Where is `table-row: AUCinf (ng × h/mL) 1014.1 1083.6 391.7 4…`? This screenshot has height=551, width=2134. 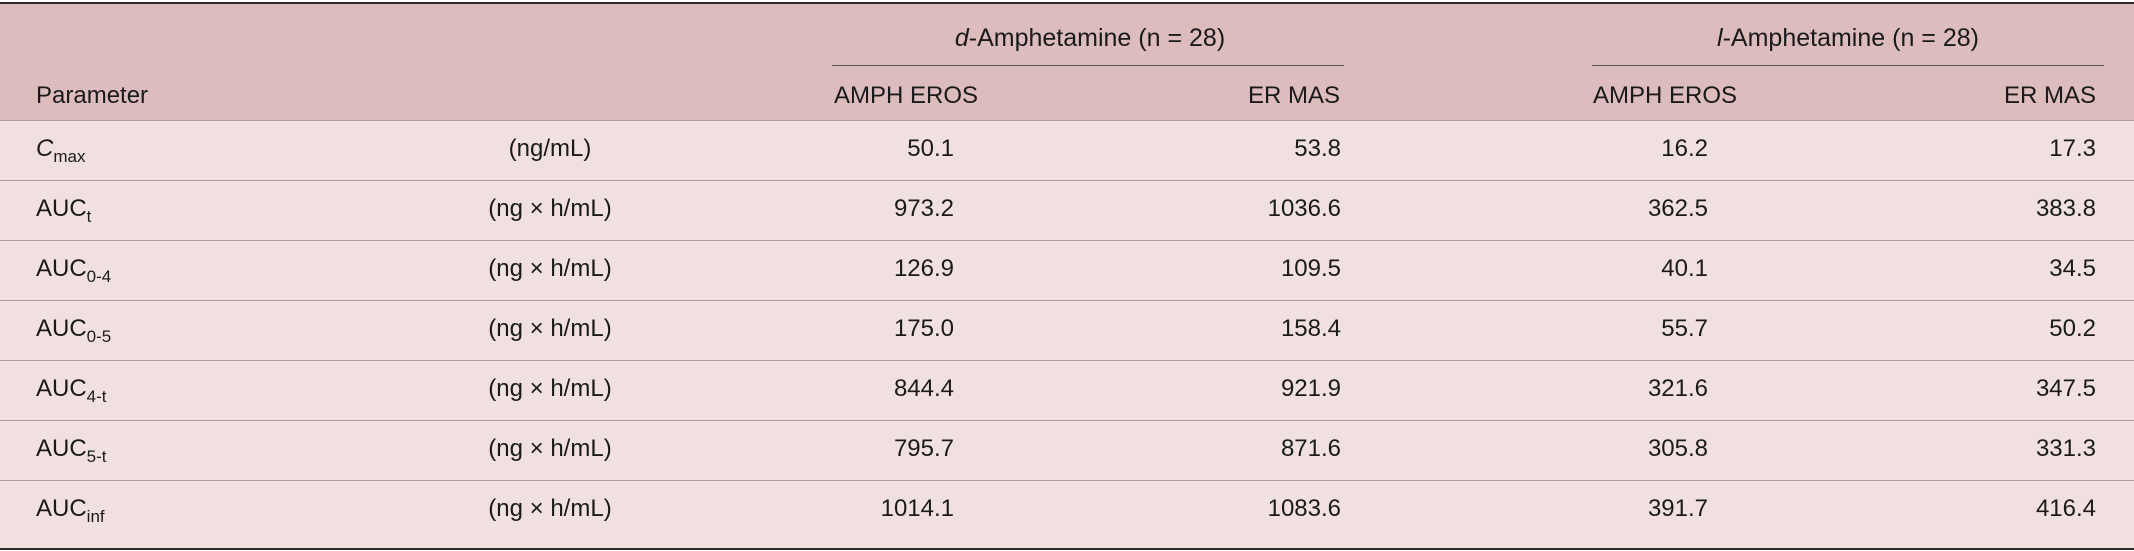
table-row: AUCinf (ng × h/mL) 1014.1 1083.6 391.7 4… is located at coordinates (1067, 514).